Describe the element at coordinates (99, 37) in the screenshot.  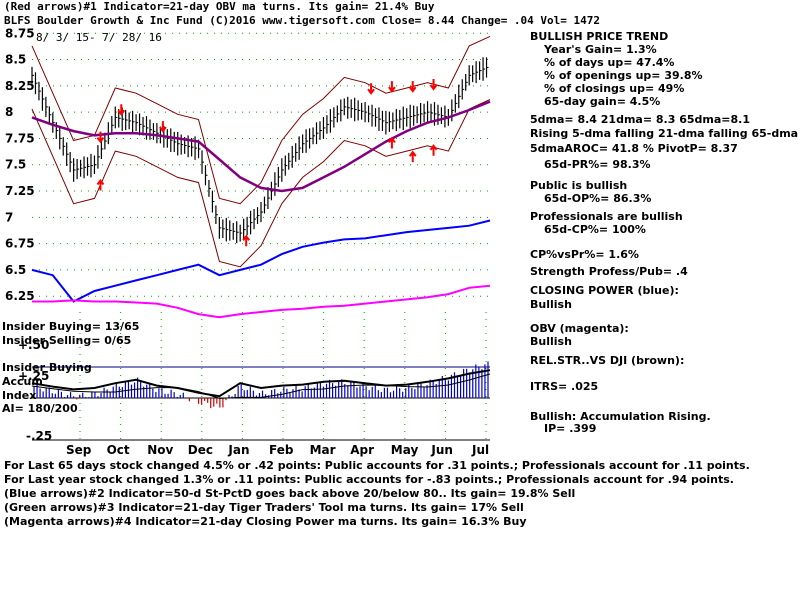
I see `date-range: 8/ 3/ 15- 7/ 28/ 16` at that location.